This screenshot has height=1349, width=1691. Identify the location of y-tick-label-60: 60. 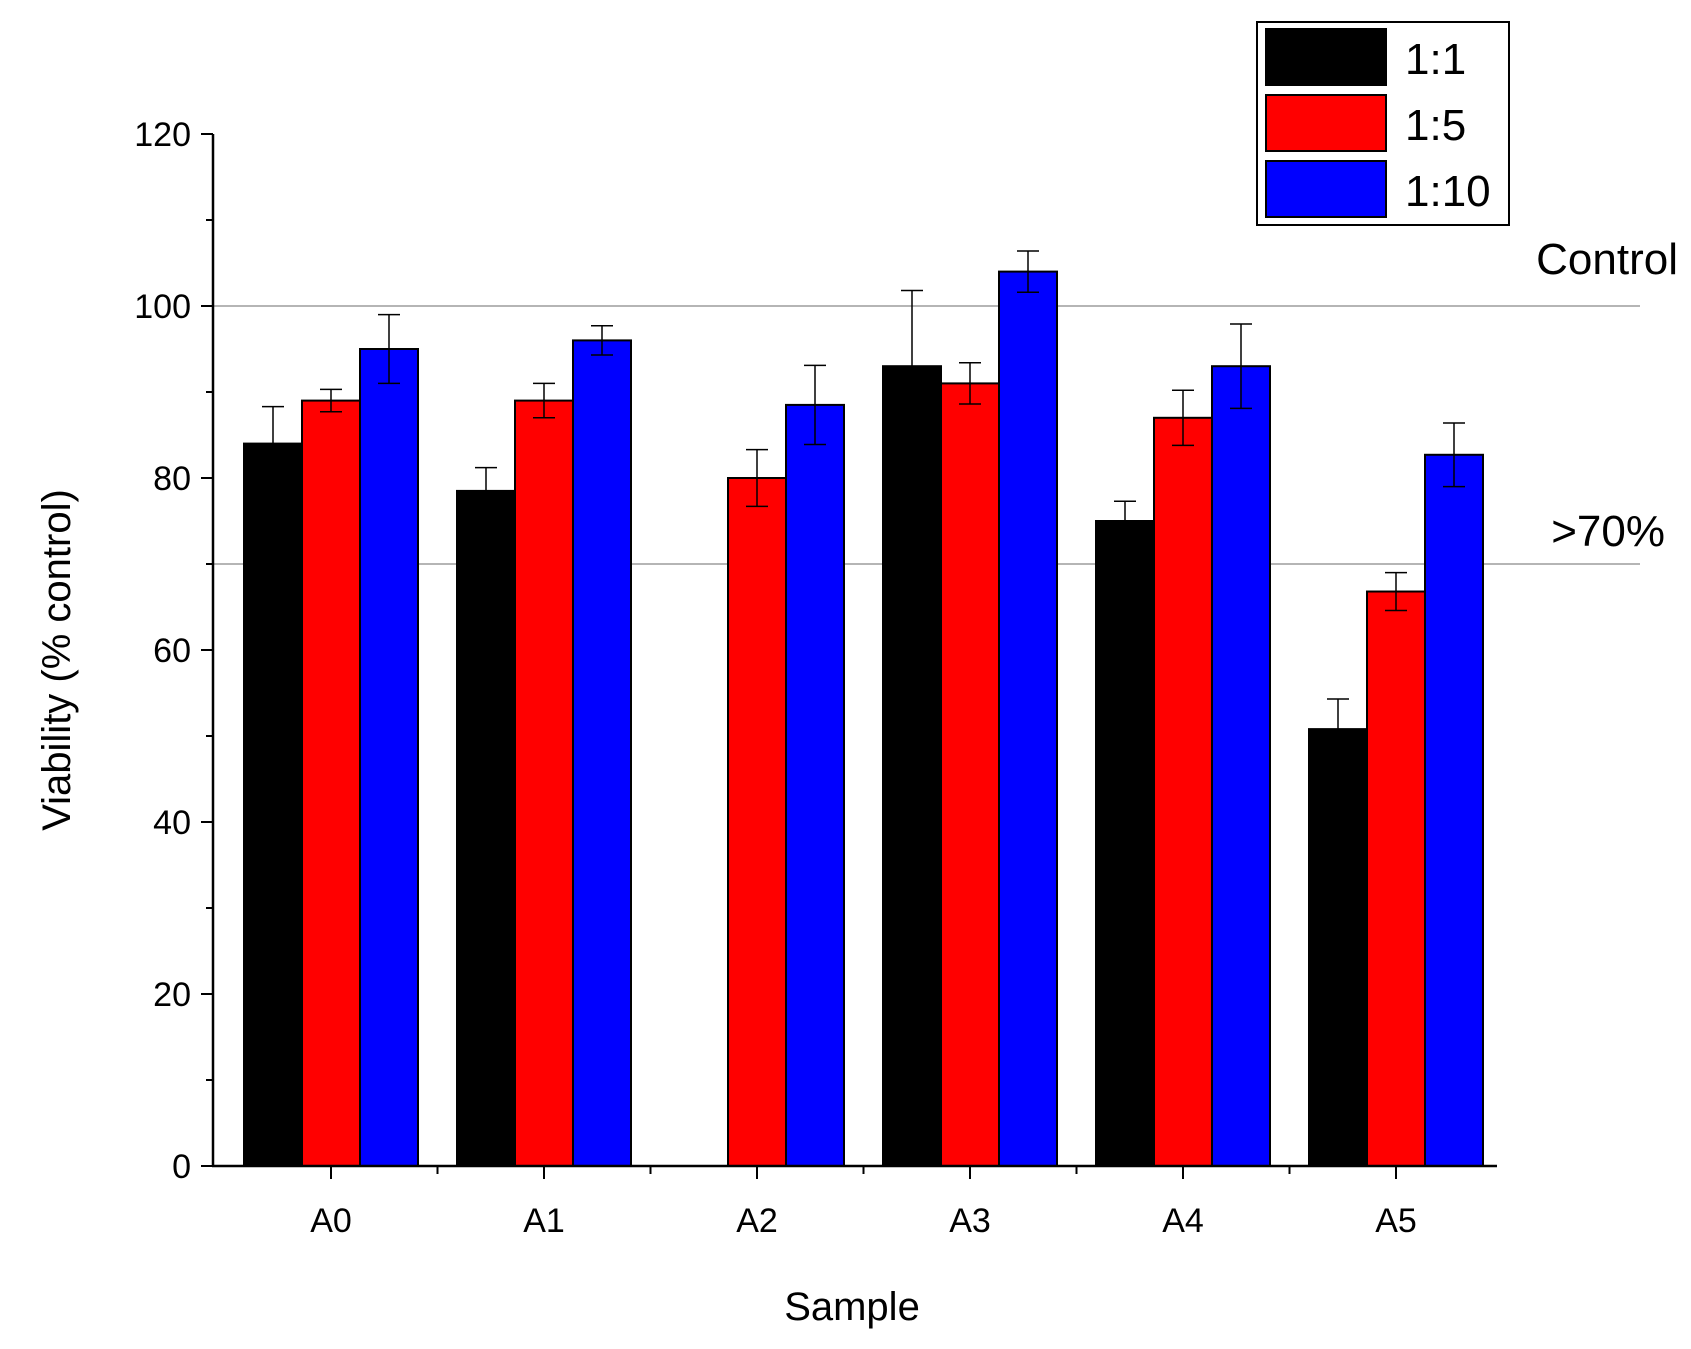
(172, 651).